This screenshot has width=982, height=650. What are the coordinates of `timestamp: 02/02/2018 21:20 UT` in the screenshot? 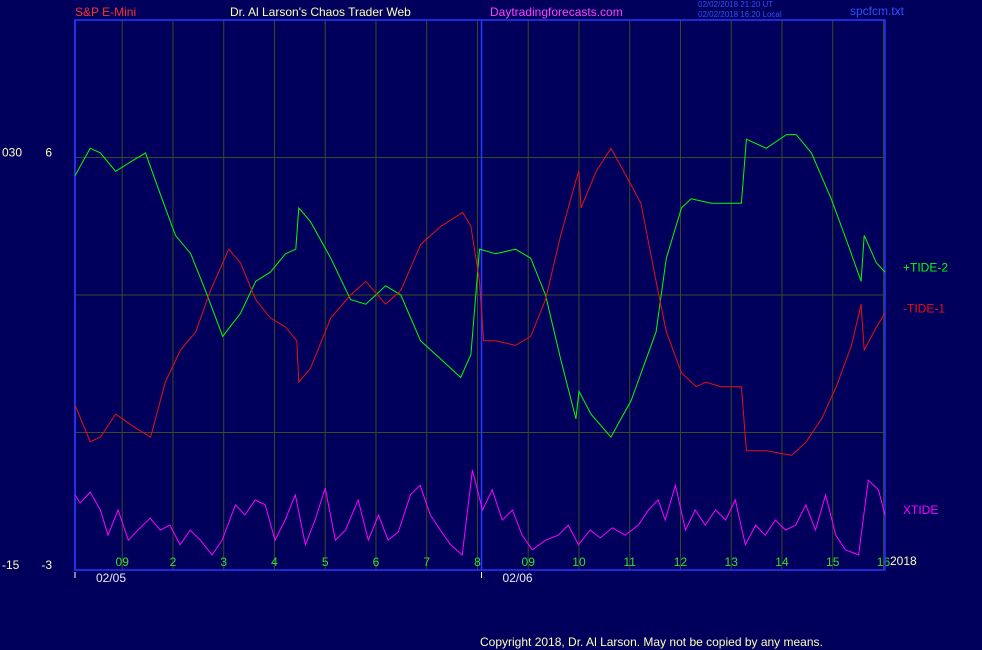 It's located at (735, 4).